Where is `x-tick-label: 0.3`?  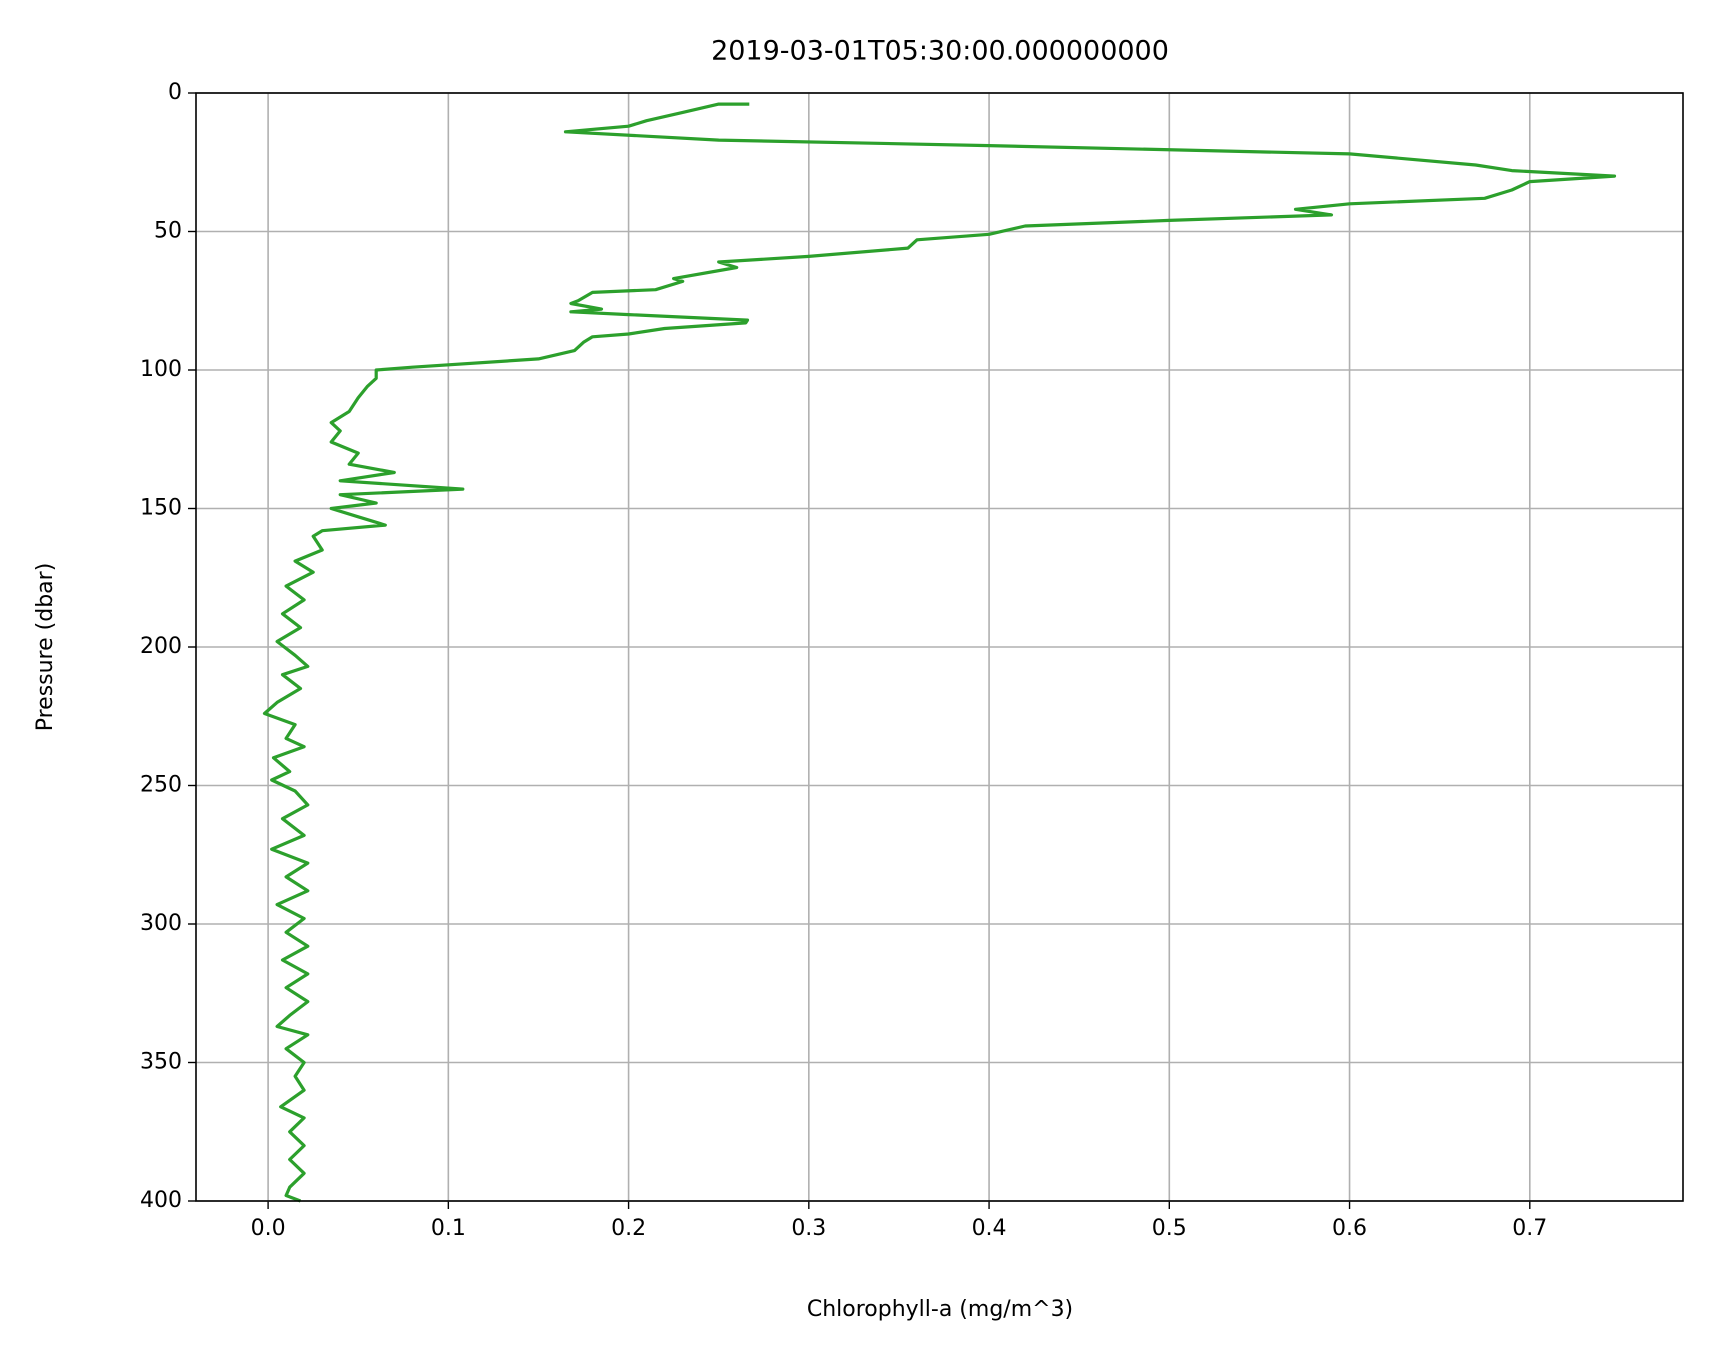
x-tick-label: 0.3 is located at coordinates (808, 1228).